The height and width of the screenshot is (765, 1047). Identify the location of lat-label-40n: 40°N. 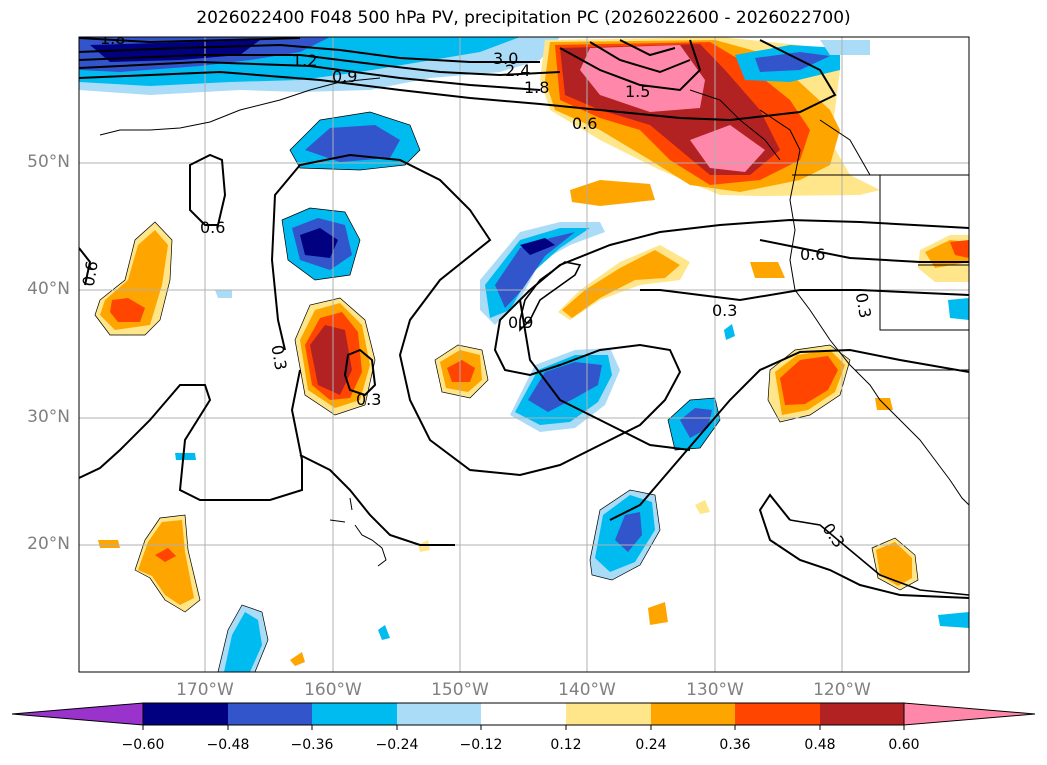
(48, 289).